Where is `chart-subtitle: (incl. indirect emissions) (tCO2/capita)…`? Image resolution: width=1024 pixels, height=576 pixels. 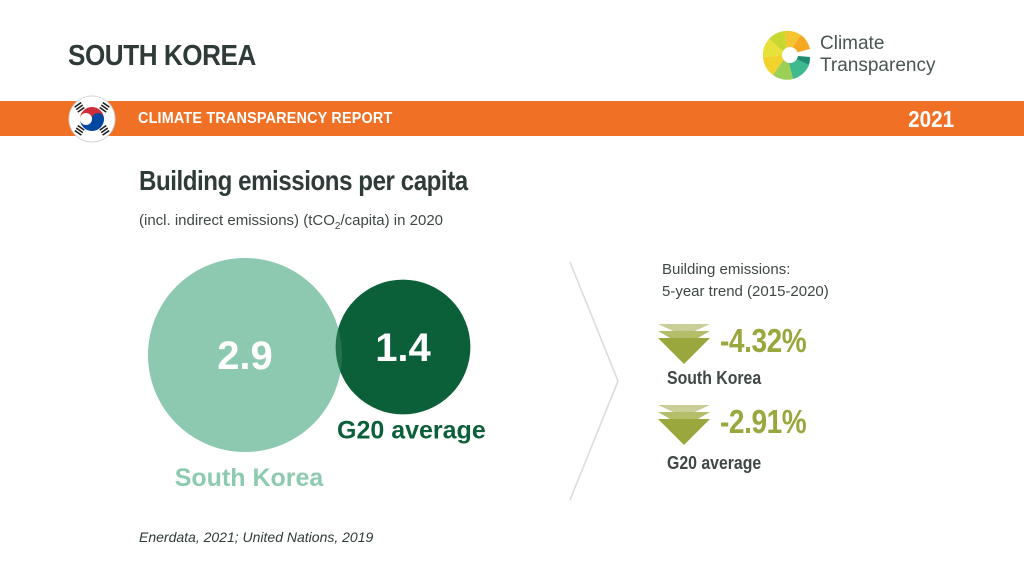
chart-subtitle: (incl. indirect emissions) (tCO2/capita)… is located at coordinates (291, 222).